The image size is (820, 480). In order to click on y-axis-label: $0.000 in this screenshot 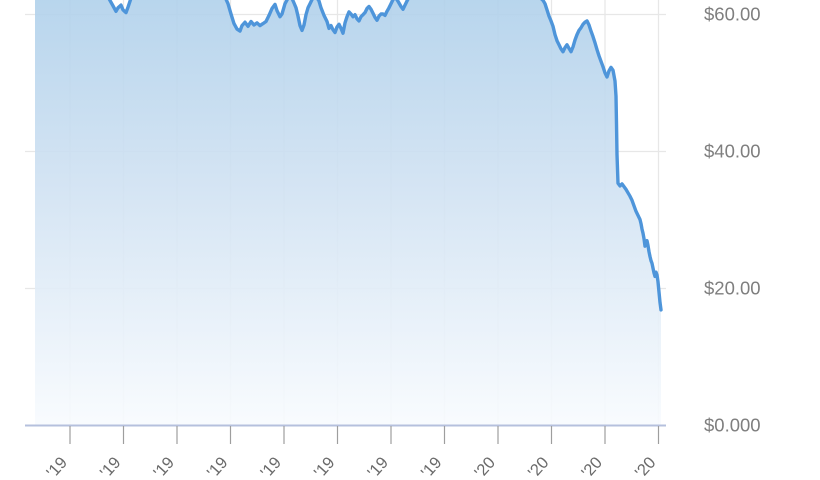, I will do `click(732, 425)`.